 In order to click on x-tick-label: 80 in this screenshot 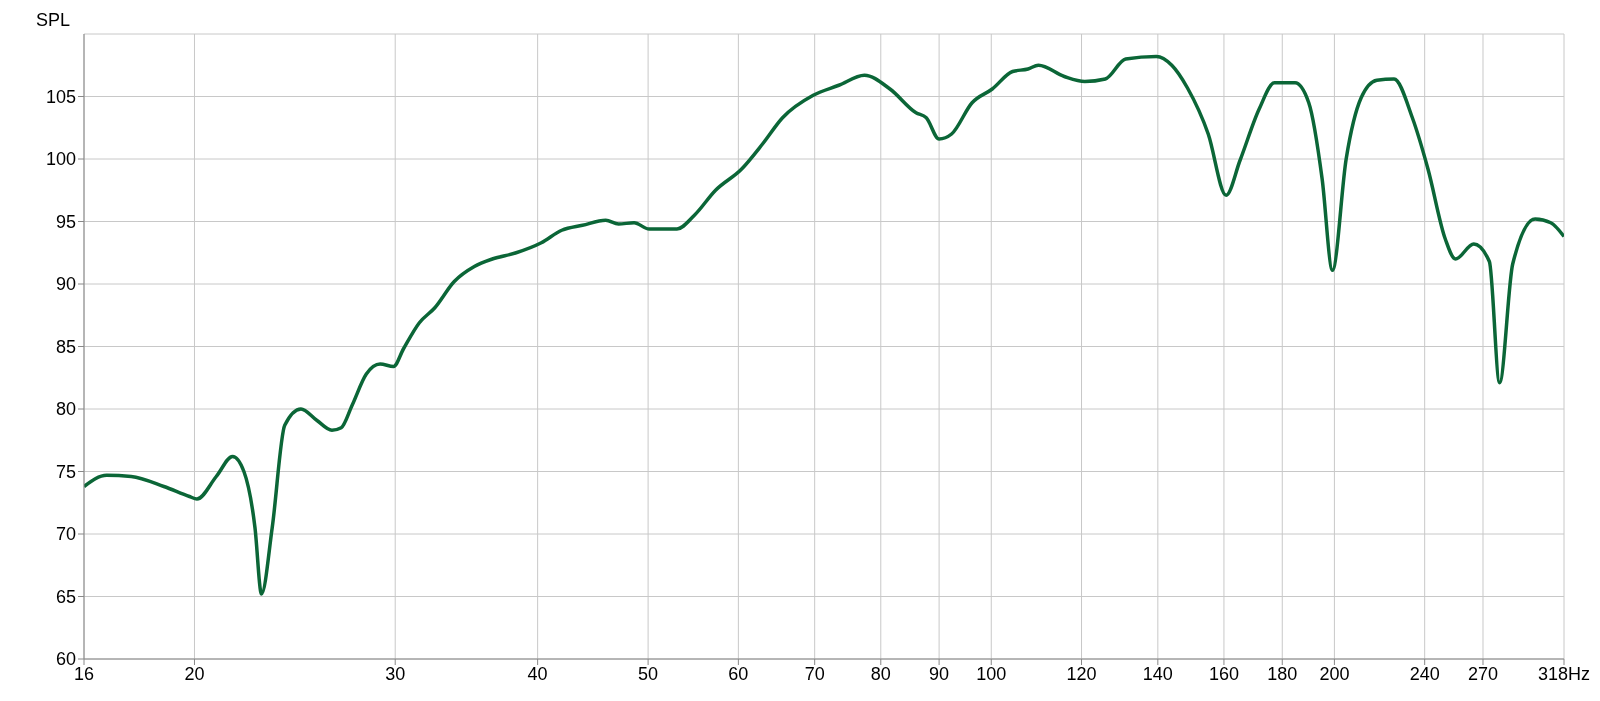, I will do `click(880, 673)`.